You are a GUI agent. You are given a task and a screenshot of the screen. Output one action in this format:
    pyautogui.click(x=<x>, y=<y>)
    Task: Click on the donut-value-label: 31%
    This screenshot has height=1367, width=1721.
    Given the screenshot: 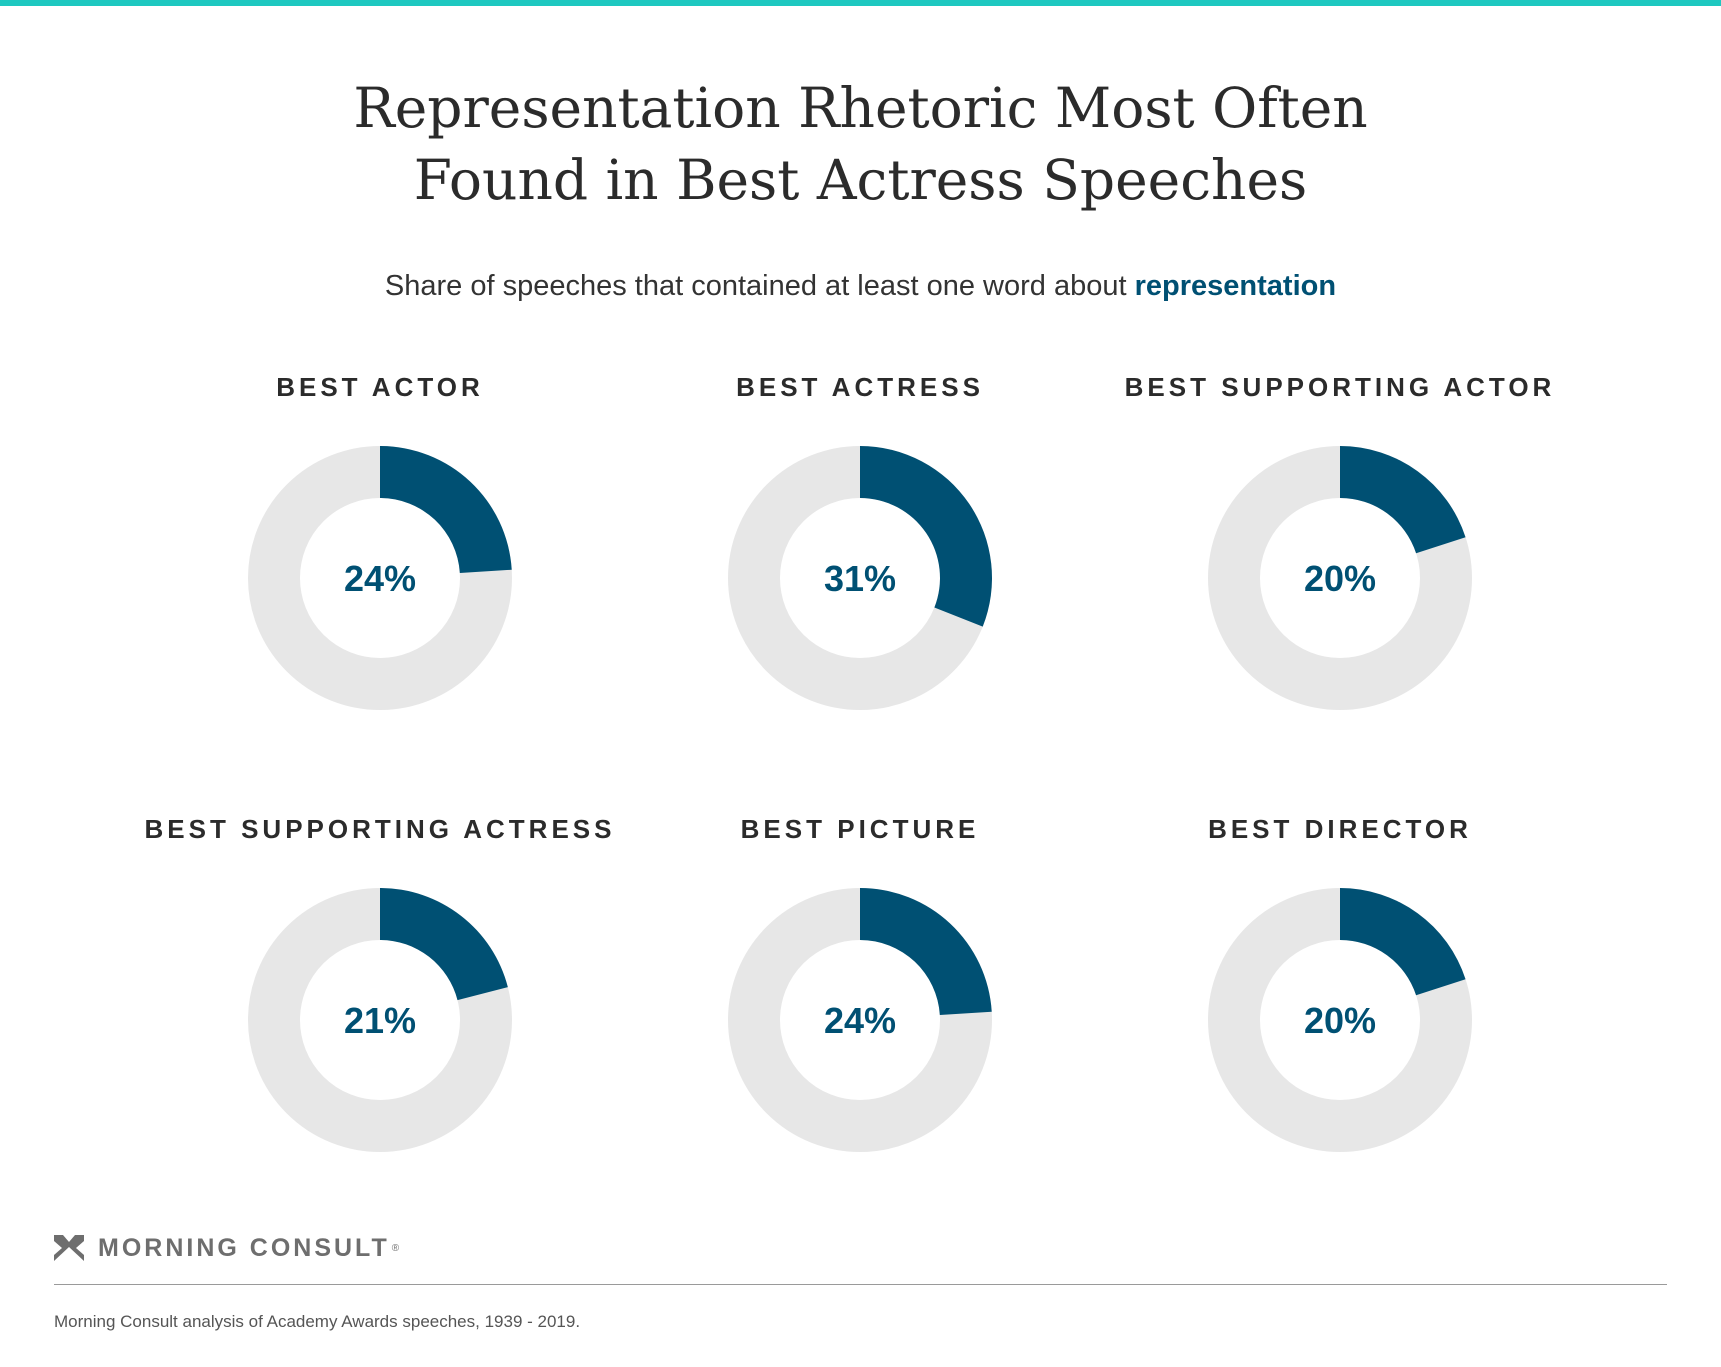 What is the action you would take?
    pyautogui.click(x=860, y=578)
    